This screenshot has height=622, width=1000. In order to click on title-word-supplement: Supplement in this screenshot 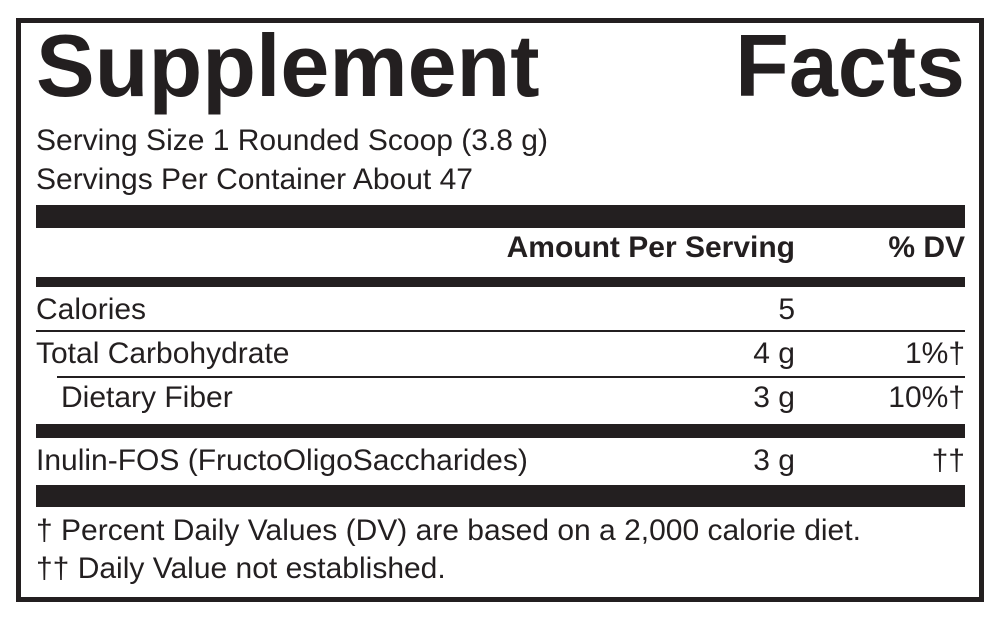, I will do `click(288, 65)`.